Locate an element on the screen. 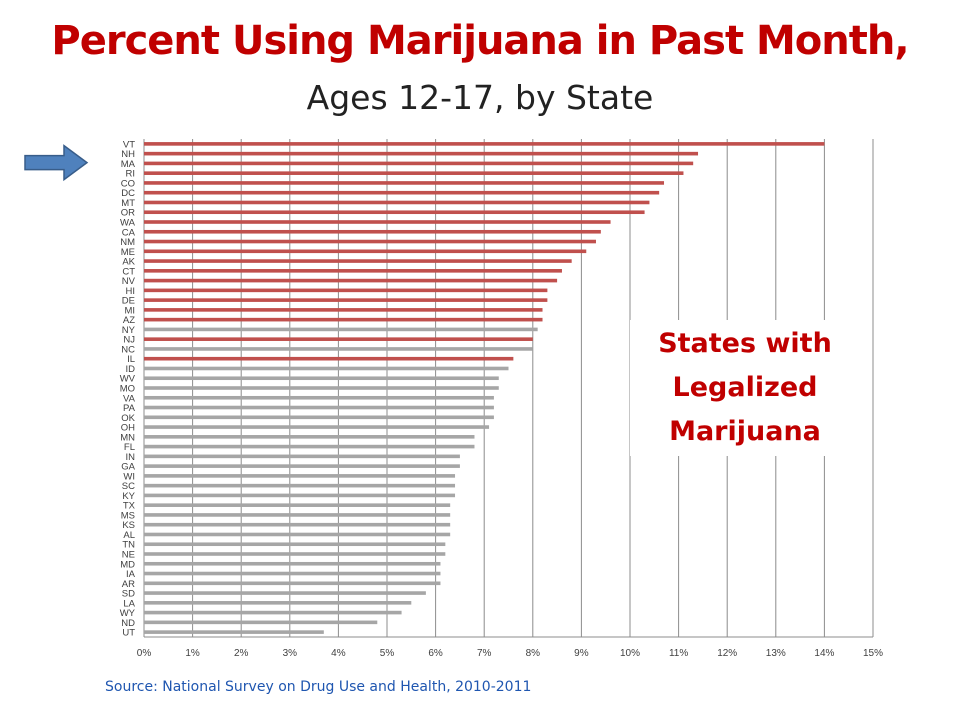 The height and width of the screenshot is (720, 960). y-tick-label: OH is located at coordinates (128, 428).